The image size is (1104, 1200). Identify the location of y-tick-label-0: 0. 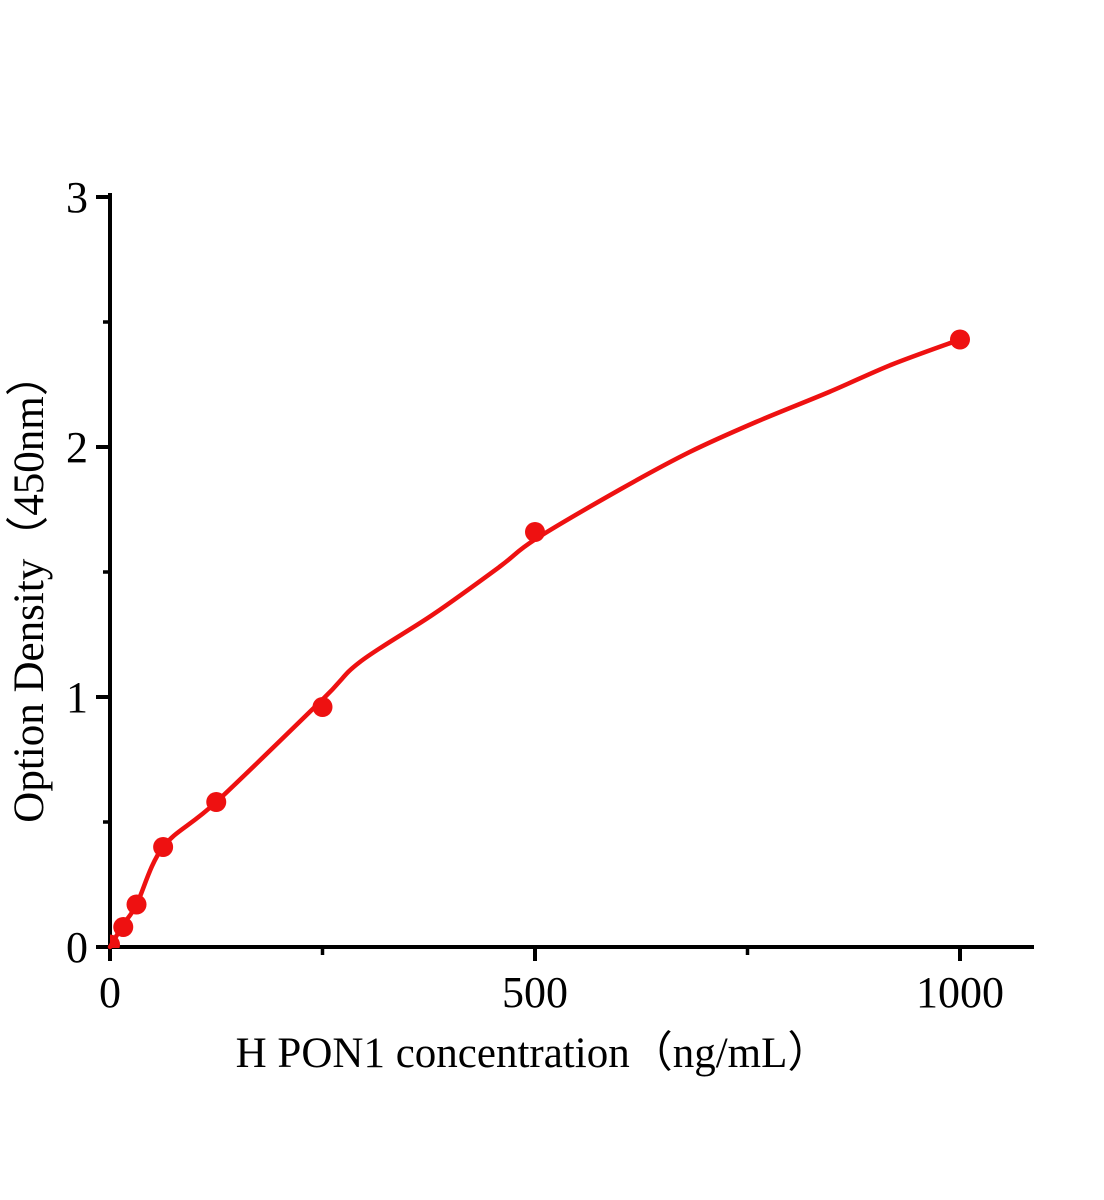
(77, 947).